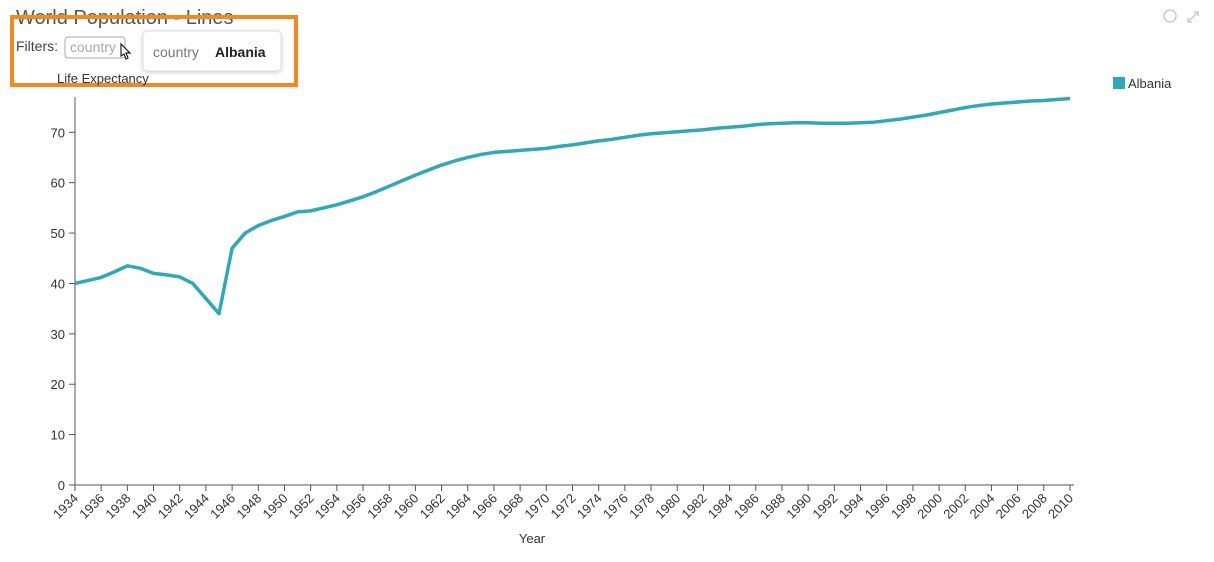 The image size is (1214, 562). Describe the element at coordinates (877, 506) in the screenshot. I see `x-tick-label: 1996` at that location.